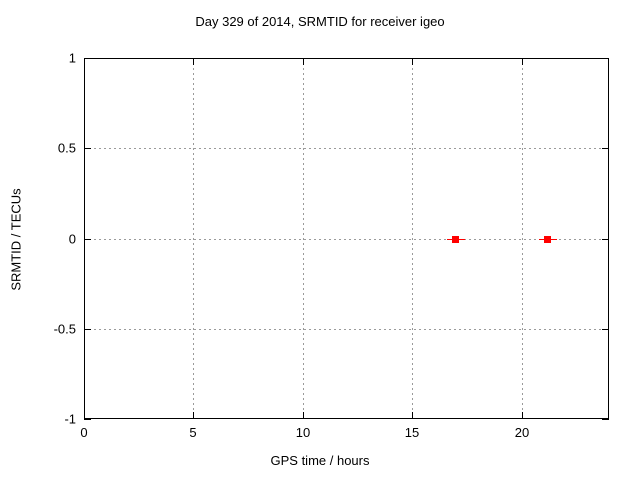 The height and width of the screenshot is (480, 640). What do you see at coordinates (72, 239) in the screenshot?
I see `y-tick-label: 0` at bounding box center [72, 239].